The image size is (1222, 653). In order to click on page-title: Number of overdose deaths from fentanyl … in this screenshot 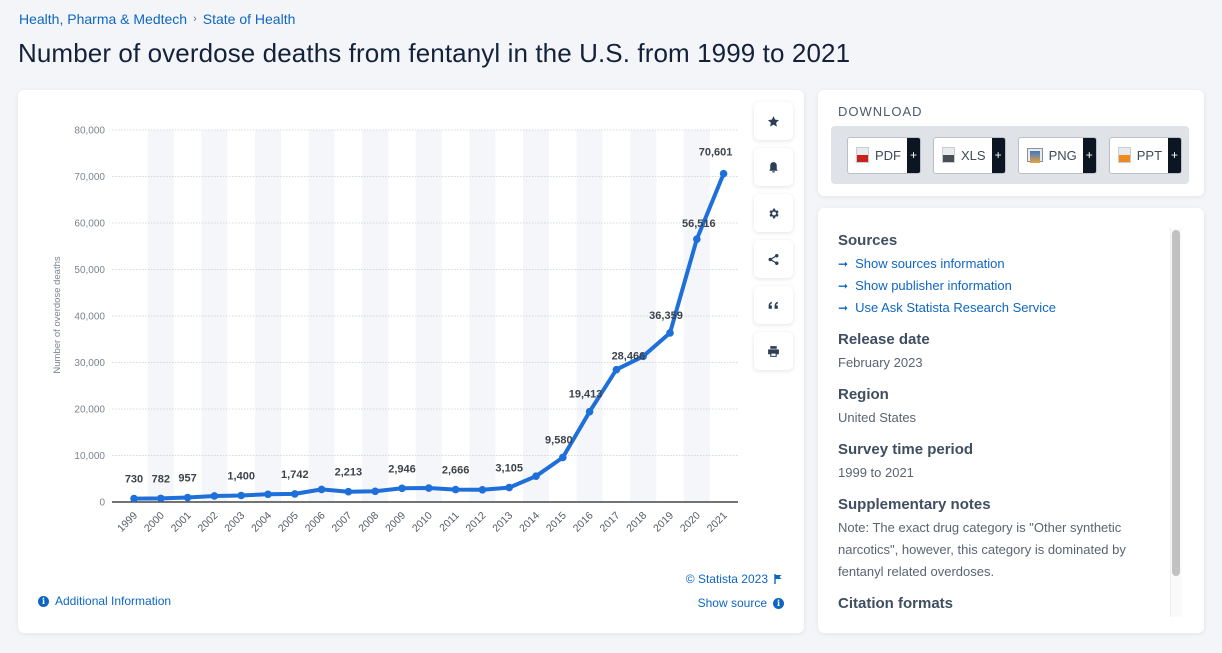, I will do `click(434, 53)`.